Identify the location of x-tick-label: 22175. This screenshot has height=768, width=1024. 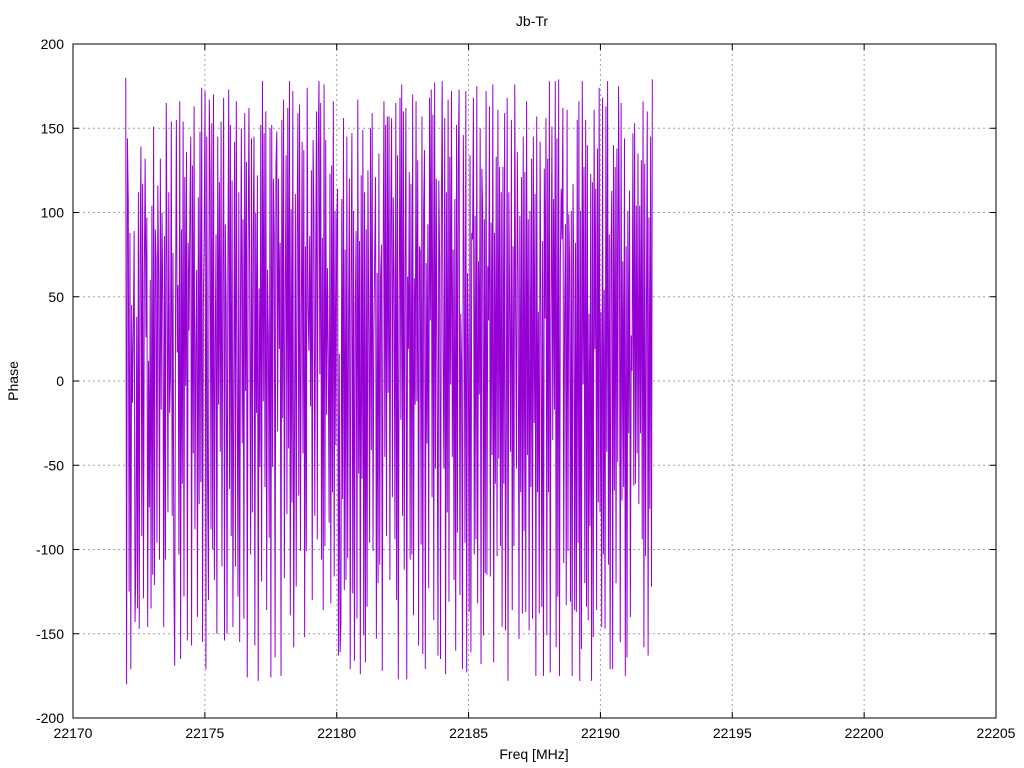
(204, 733).